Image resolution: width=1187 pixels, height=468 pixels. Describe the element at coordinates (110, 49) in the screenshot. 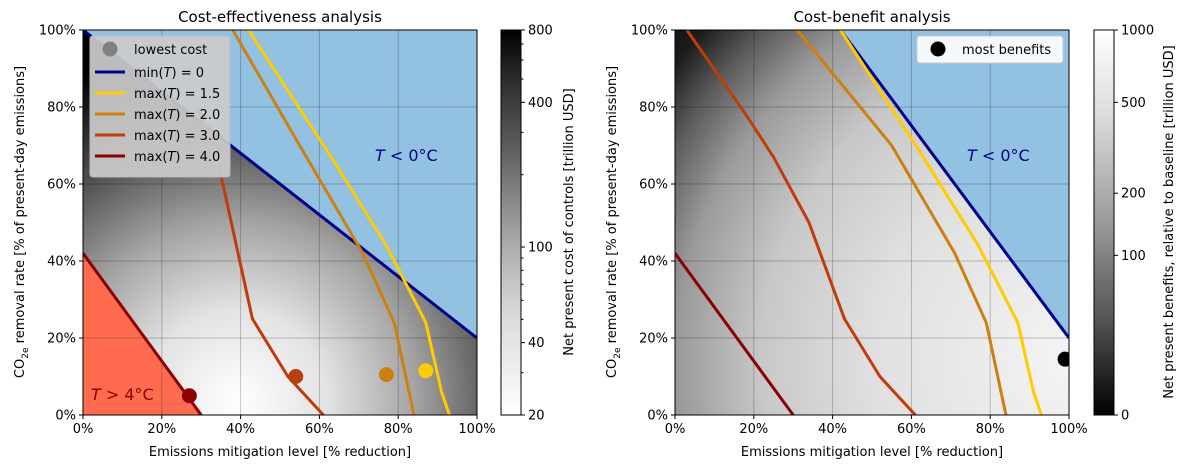

I see `legend-marker-lowest-cost` at that location.